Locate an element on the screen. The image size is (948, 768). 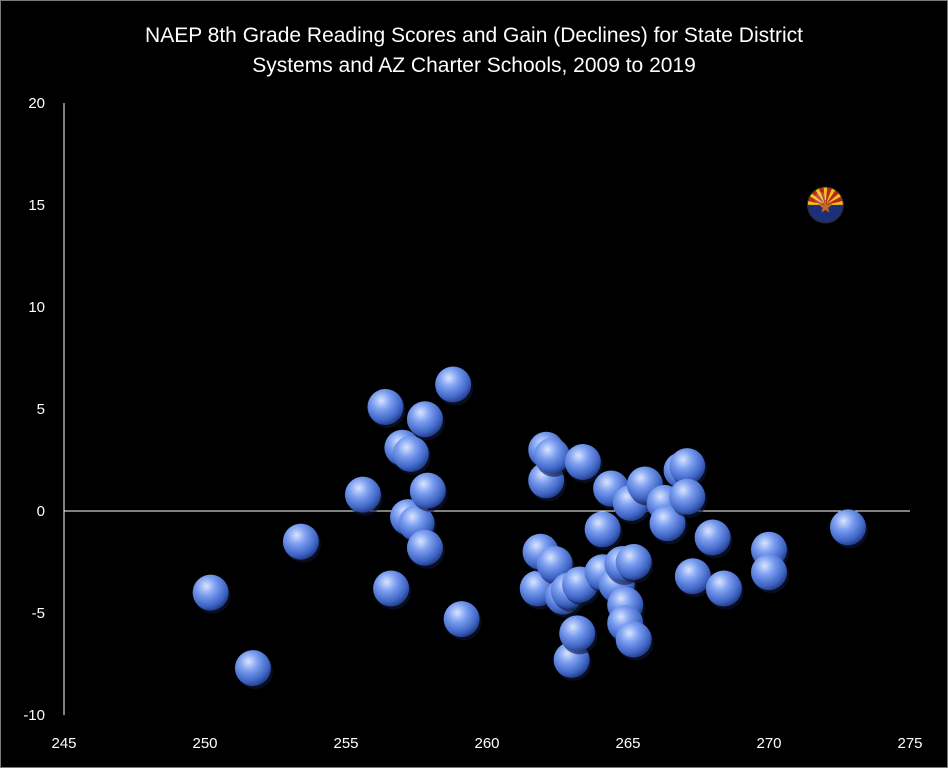
y-tick-label: -10 is located at coordinates (34, 715).